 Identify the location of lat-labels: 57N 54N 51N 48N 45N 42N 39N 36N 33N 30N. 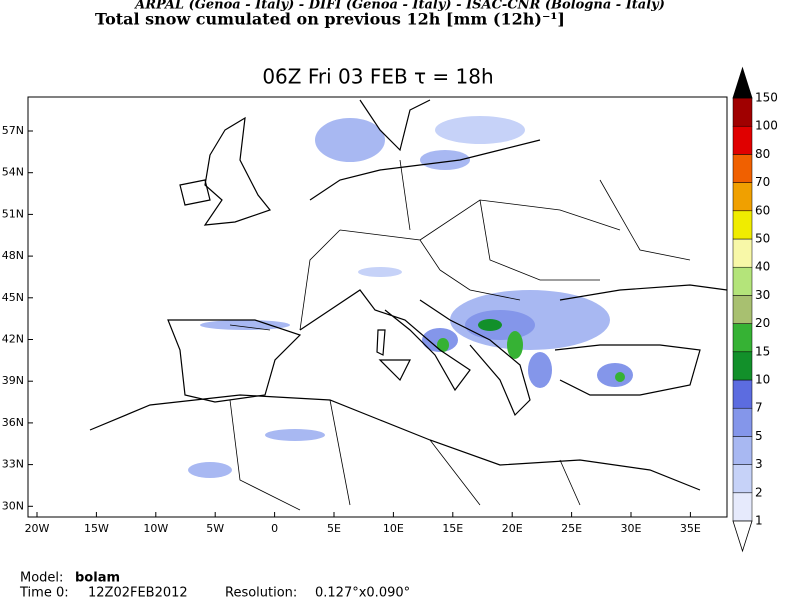
(17, 318).